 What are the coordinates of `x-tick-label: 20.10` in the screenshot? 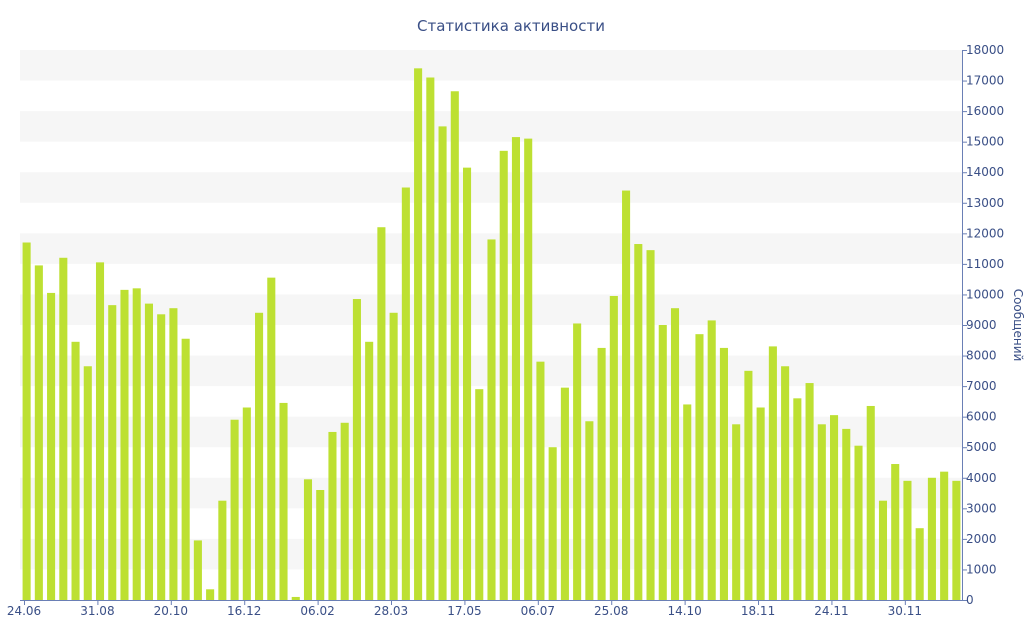 It's located at (171, 611).